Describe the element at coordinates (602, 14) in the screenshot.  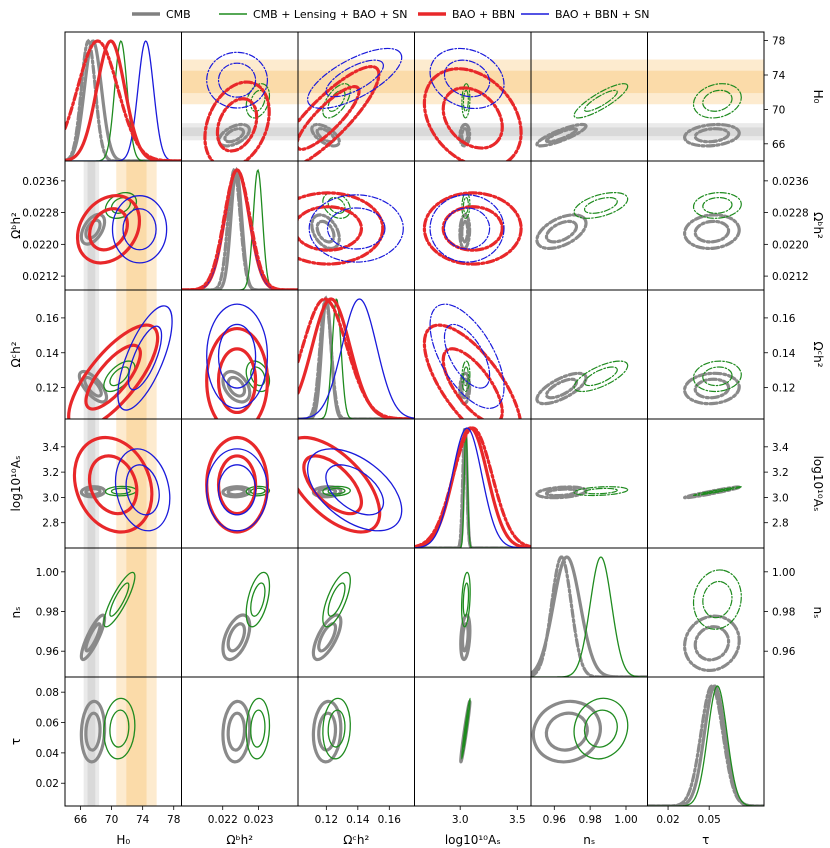
I see `legend-label: BAO + BBN + SN` at that location.